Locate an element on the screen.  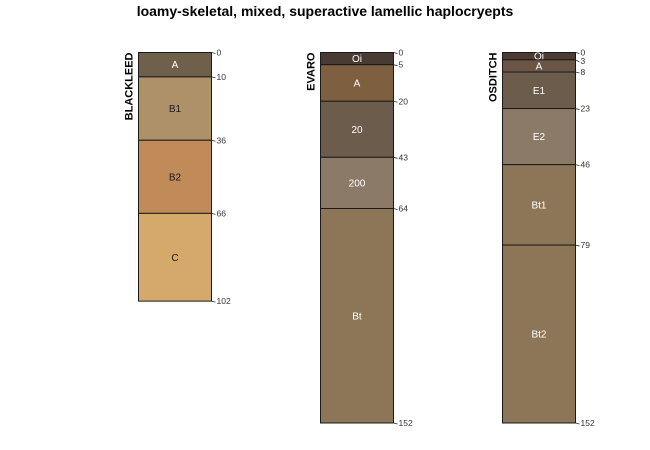
evaro-horizon-label-4: Bt is located at coordinates (357, 316).